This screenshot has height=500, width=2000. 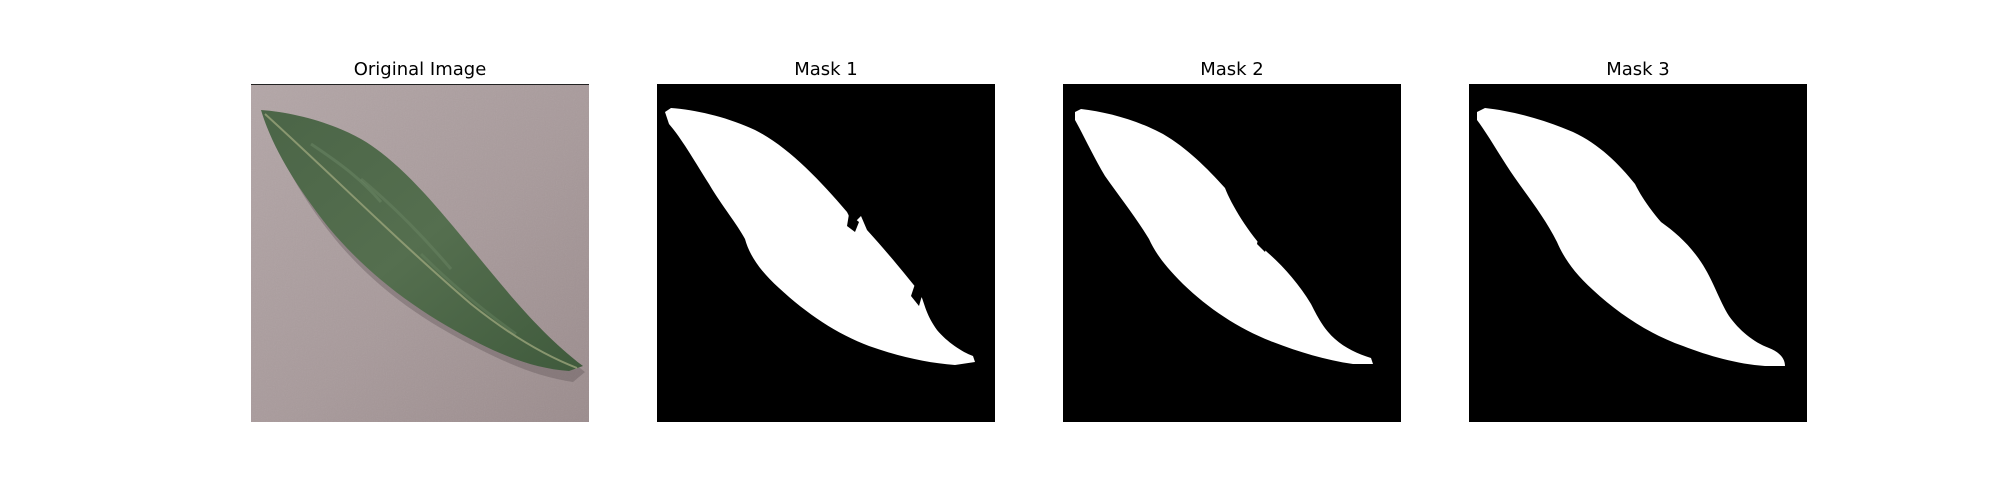 What do you see at coordinates (826, 69) in the screenshot?
I see `panel-title-mask-1: Mask 1` at bounding box center [826, 69].